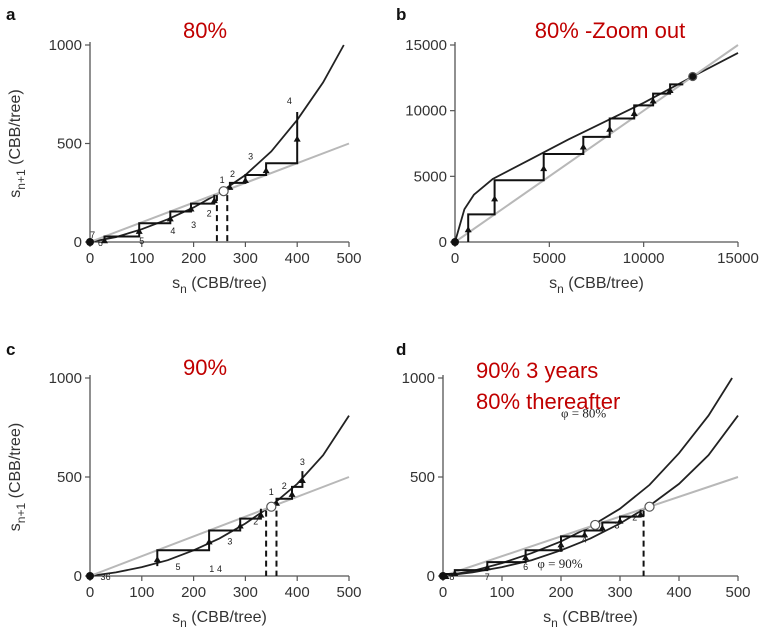  Describe the element at coordinates (183, 289) in the screenshot. I see `x-axis-label-subscript: n` at that location.